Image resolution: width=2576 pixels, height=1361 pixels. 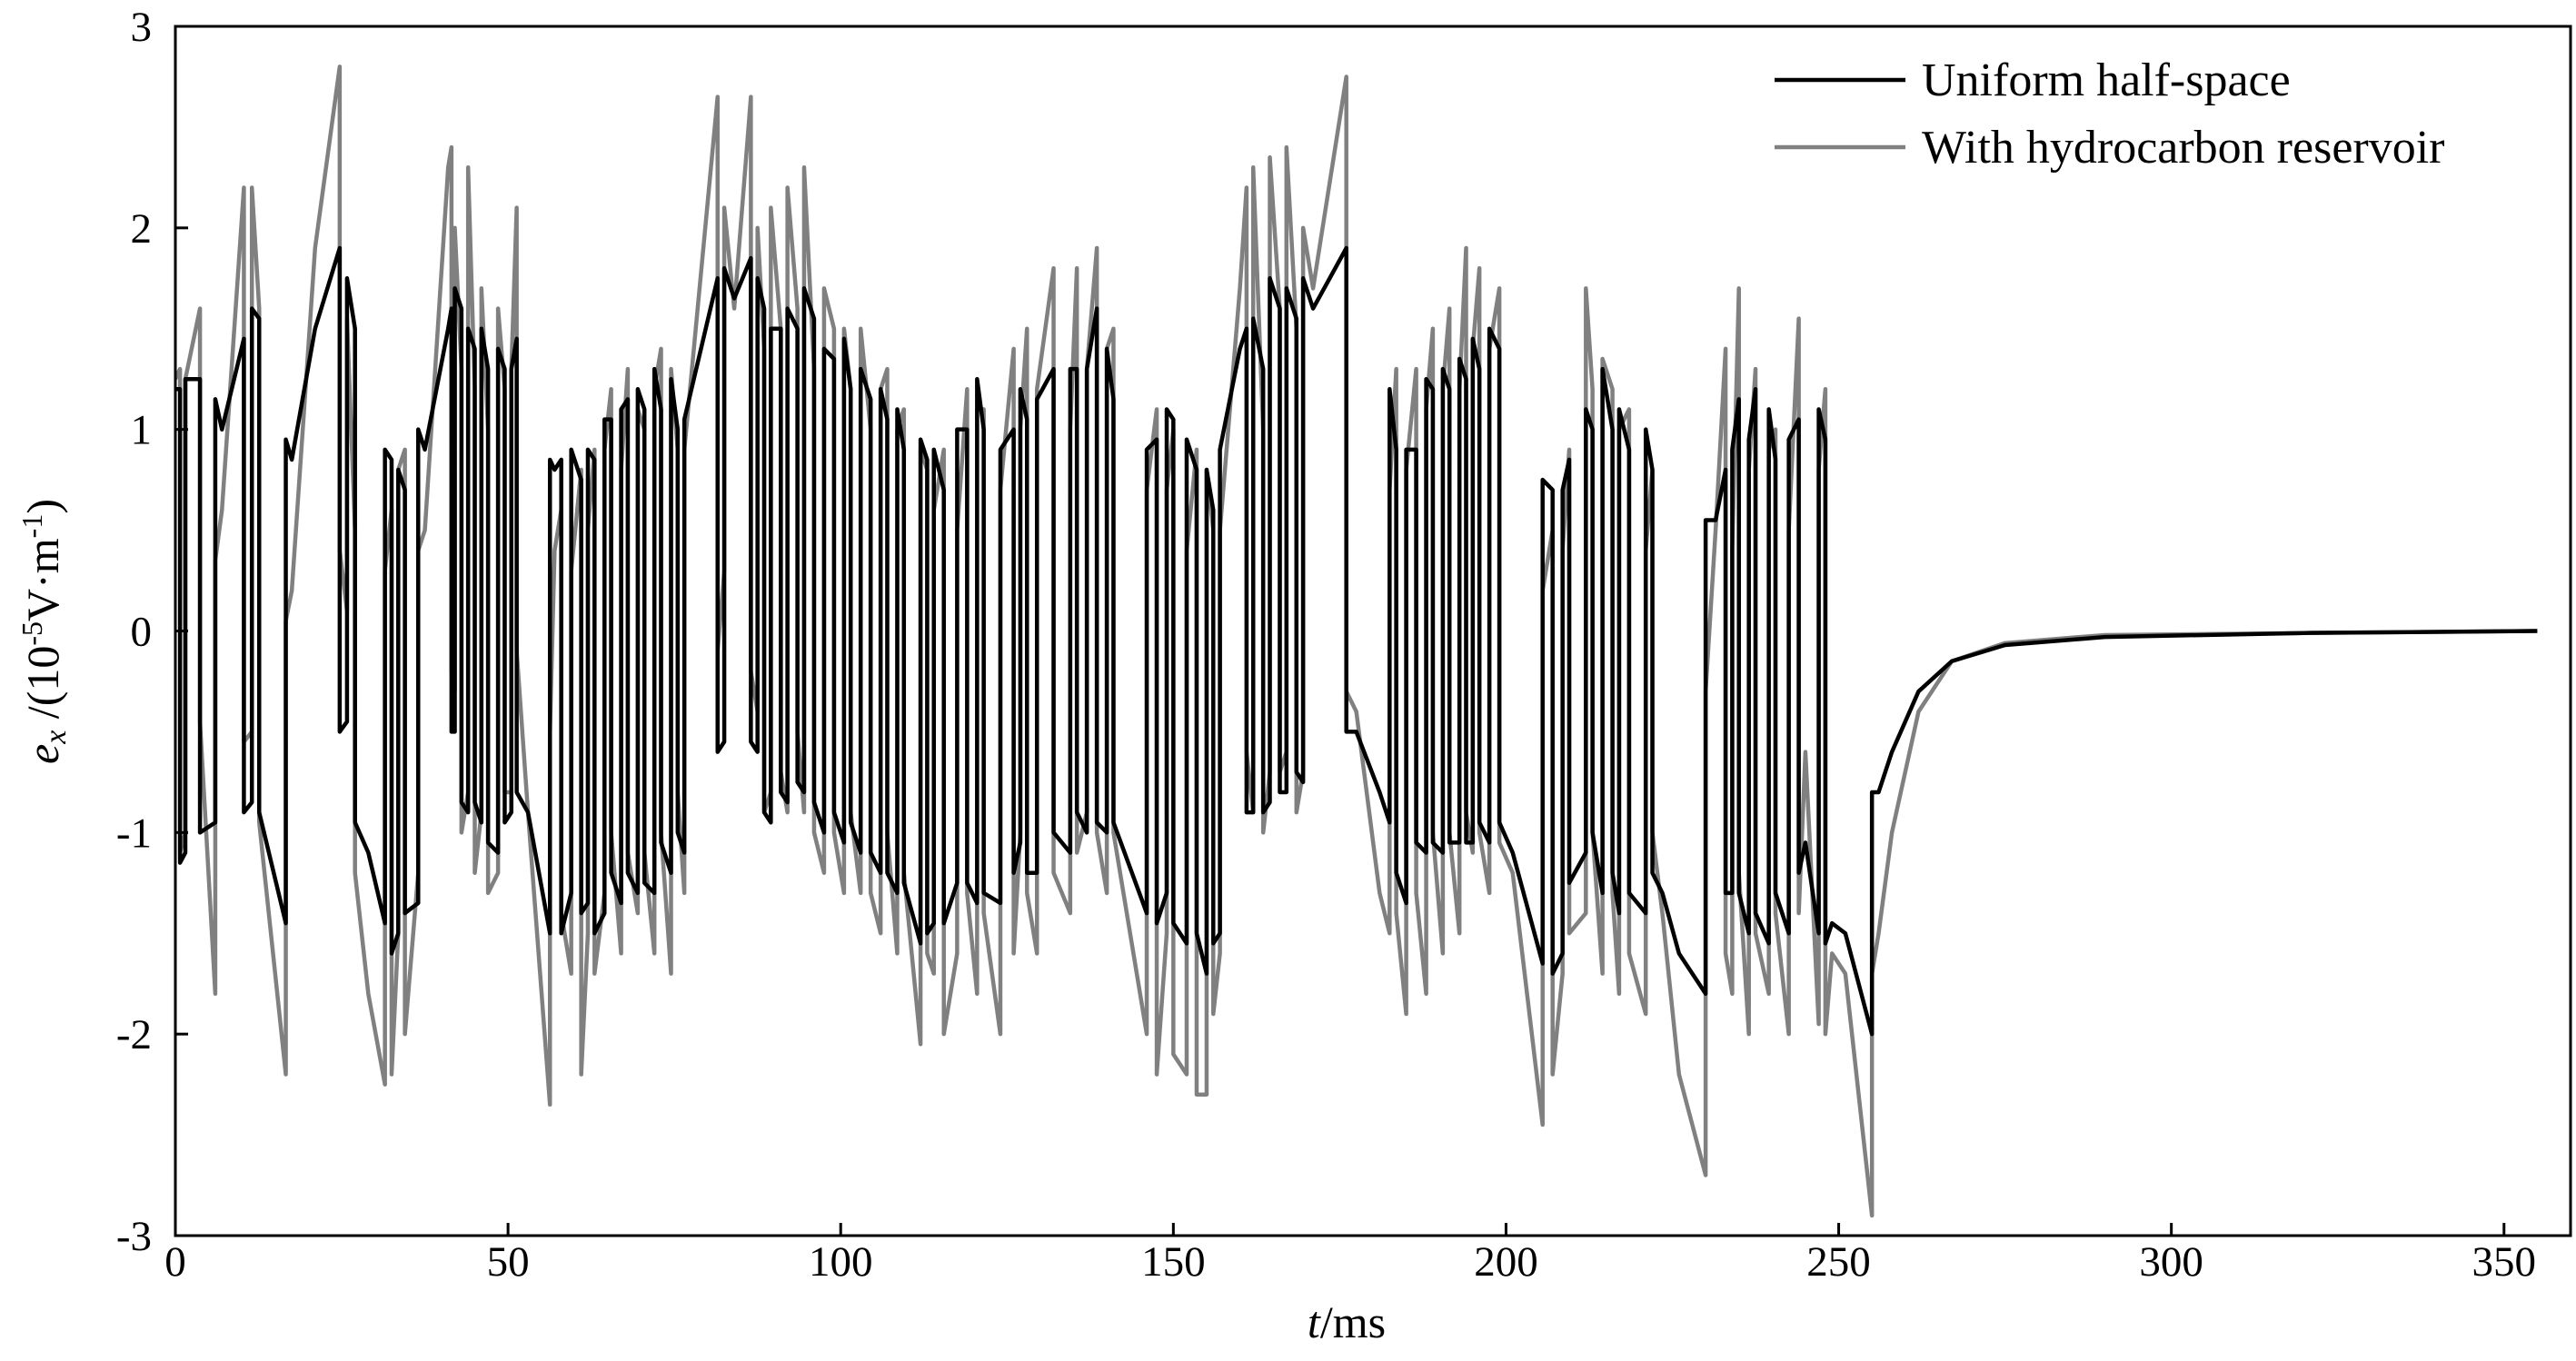 I want to click on y-tick-label: 2, so click(x=142, y=229).